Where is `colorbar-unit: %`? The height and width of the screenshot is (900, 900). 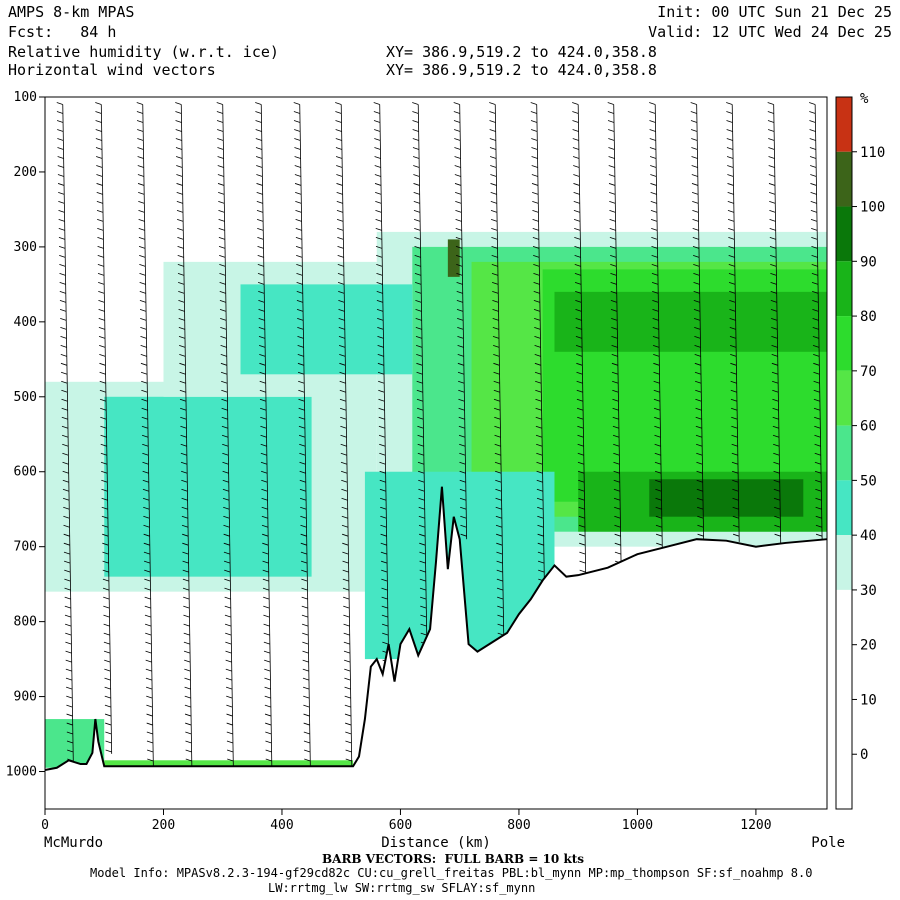
colorbar-unit: % is located at coordinates (864, 99).